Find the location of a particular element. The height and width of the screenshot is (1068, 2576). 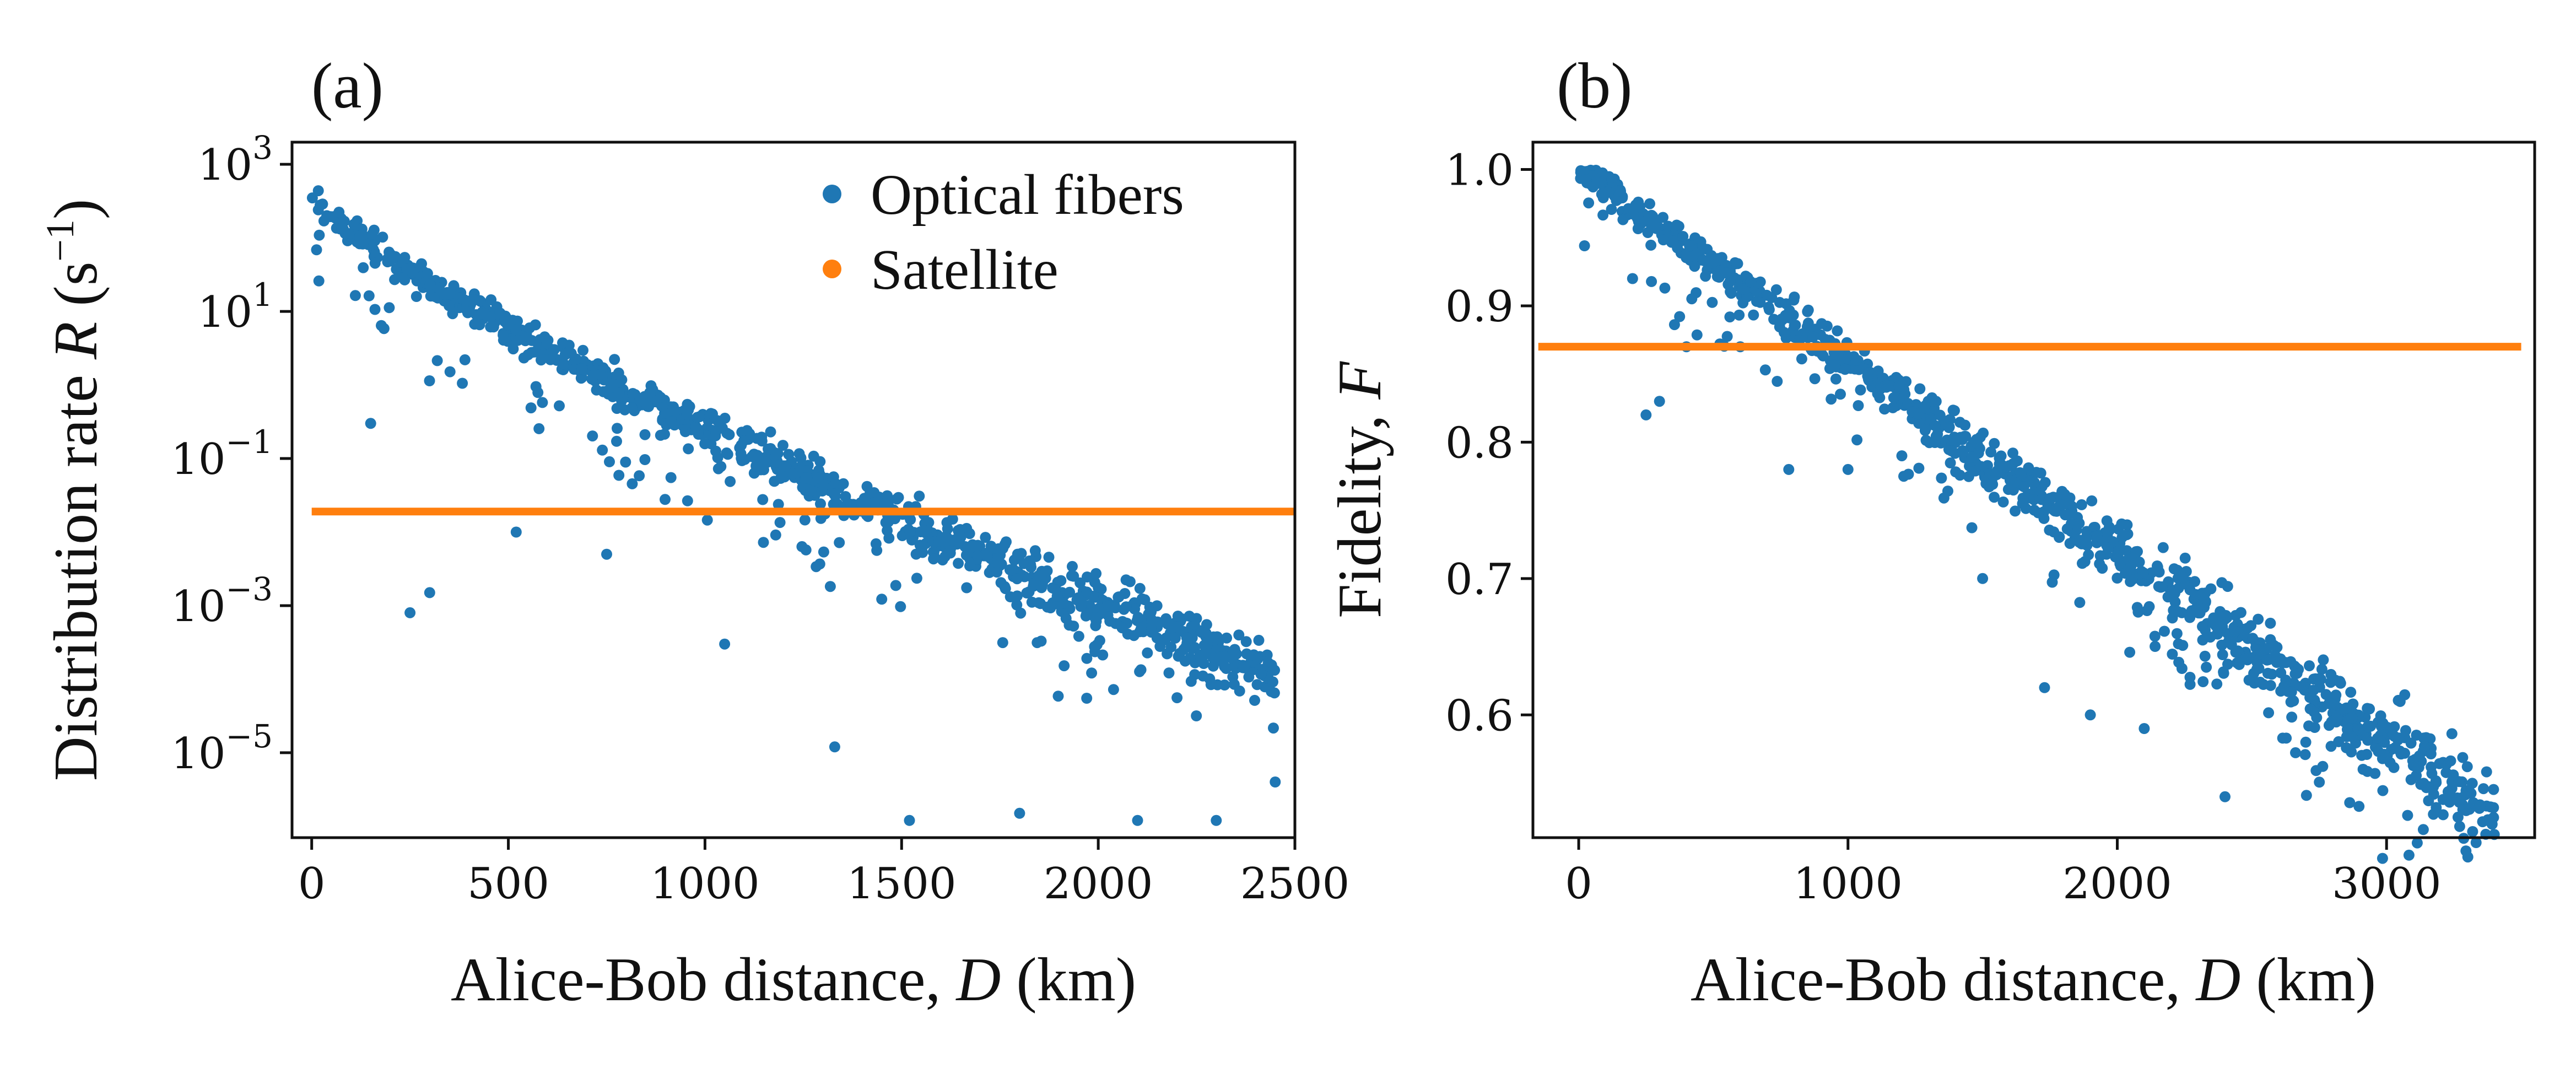

legend-fibers-marker is located at coordinates (832, 194).